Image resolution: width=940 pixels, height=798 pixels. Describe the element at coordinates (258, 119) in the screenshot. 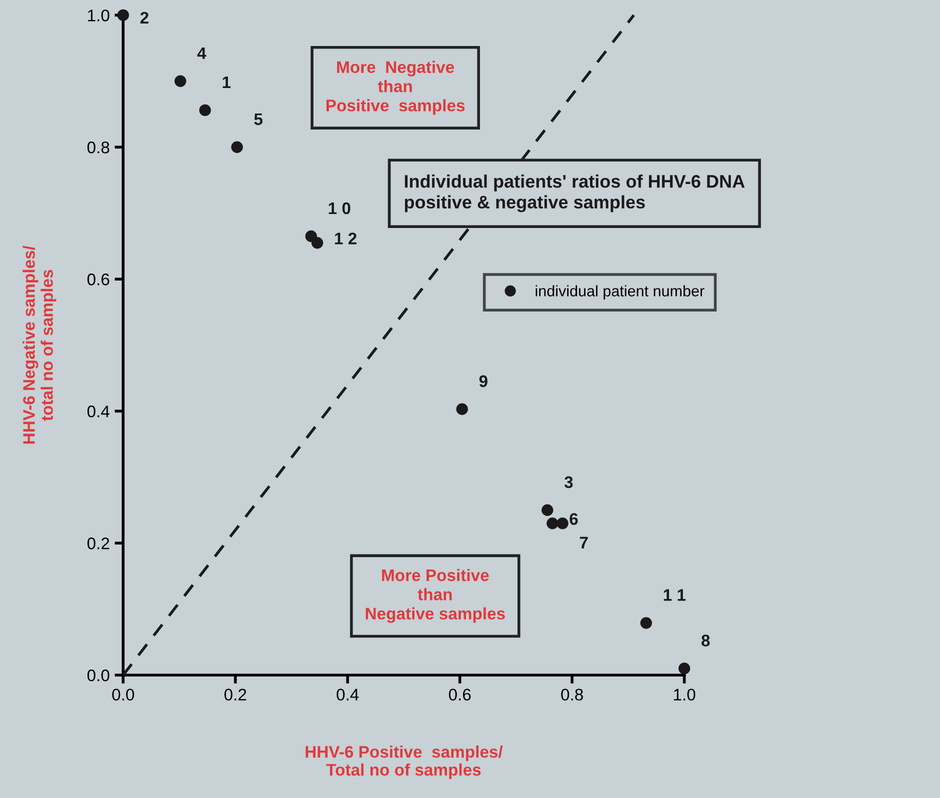

I see `annotation: 5` at that location.